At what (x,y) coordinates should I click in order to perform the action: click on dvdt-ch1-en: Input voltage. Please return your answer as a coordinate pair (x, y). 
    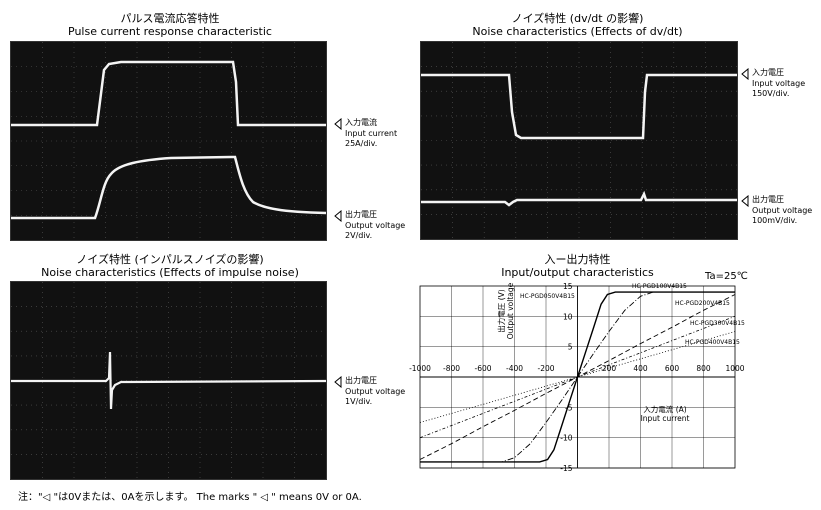
    Looking at the image, I should click on (779, 83).